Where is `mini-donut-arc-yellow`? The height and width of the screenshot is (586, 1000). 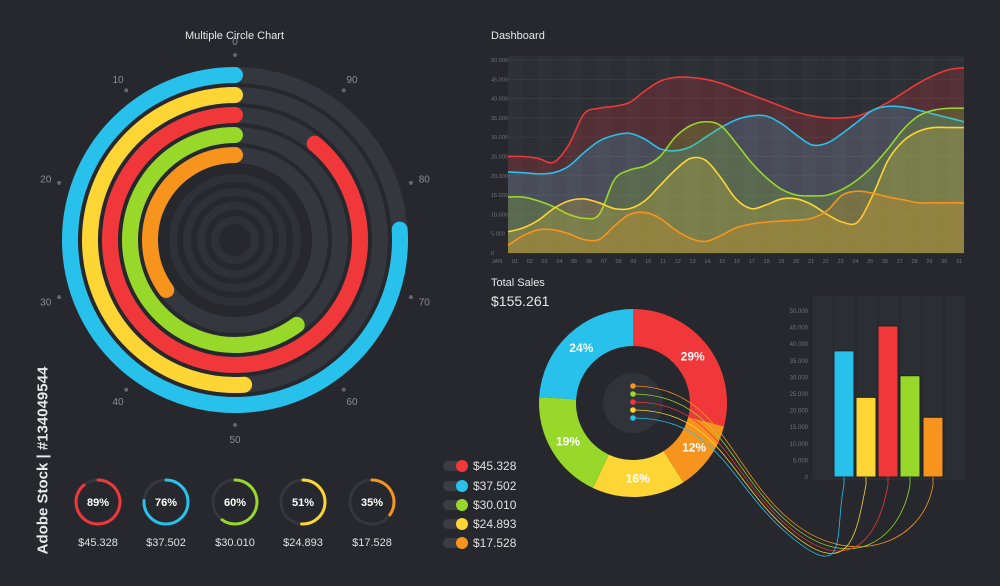
mini-donut-arc-yellow is located at coordinates (313, 502).